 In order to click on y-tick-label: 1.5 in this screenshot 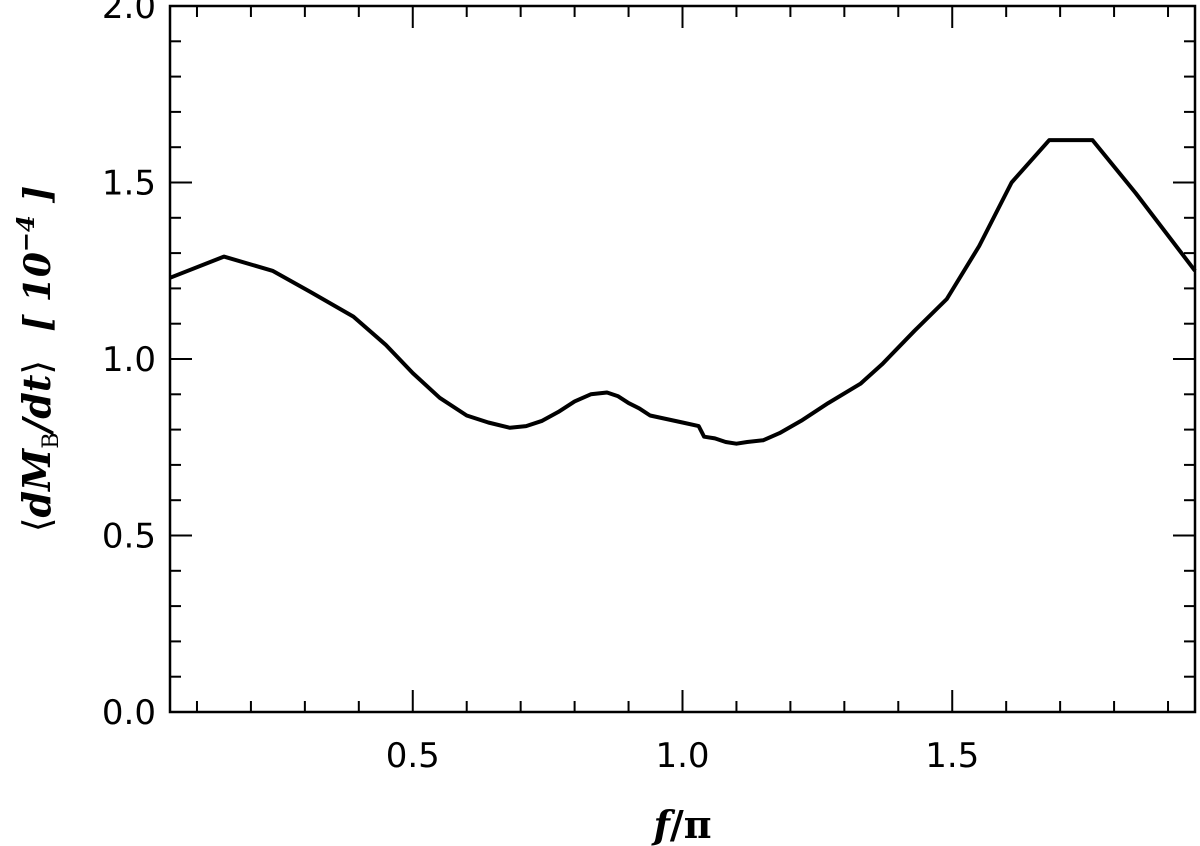, I will do `click(129, 184)`.